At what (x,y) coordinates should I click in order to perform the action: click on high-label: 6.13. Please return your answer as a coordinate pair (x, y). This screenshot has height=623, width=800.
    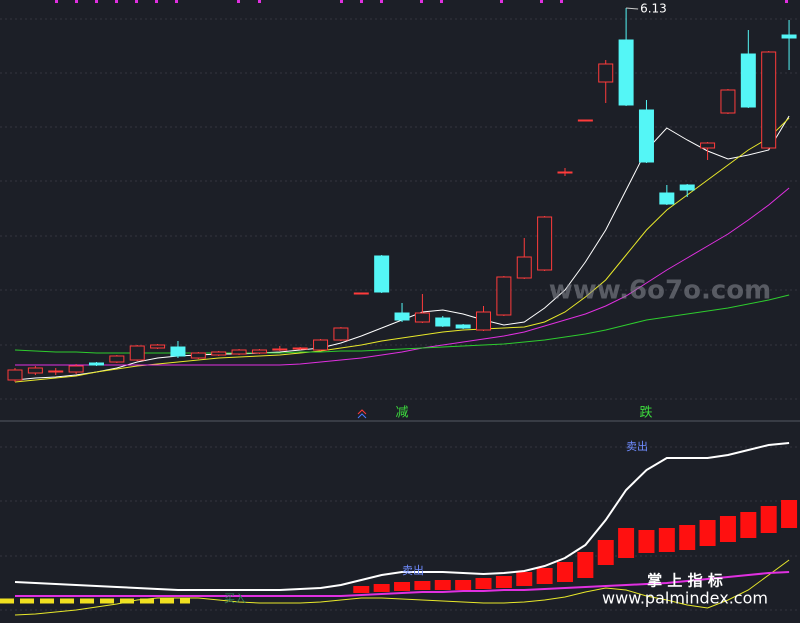
    Looking at the image, I should click on (653, 9).